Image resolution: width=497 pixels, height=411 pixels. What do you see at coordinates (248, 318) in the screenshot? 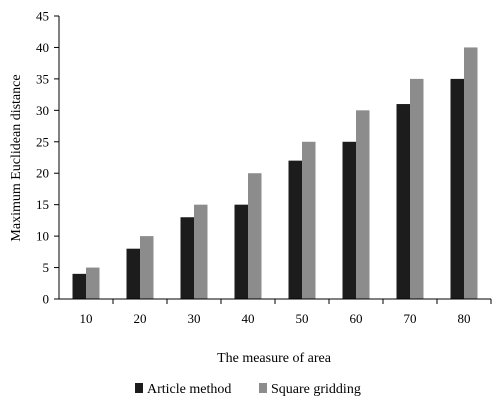
I see `x-tick-label: 40` at bounding box center [248, 318].